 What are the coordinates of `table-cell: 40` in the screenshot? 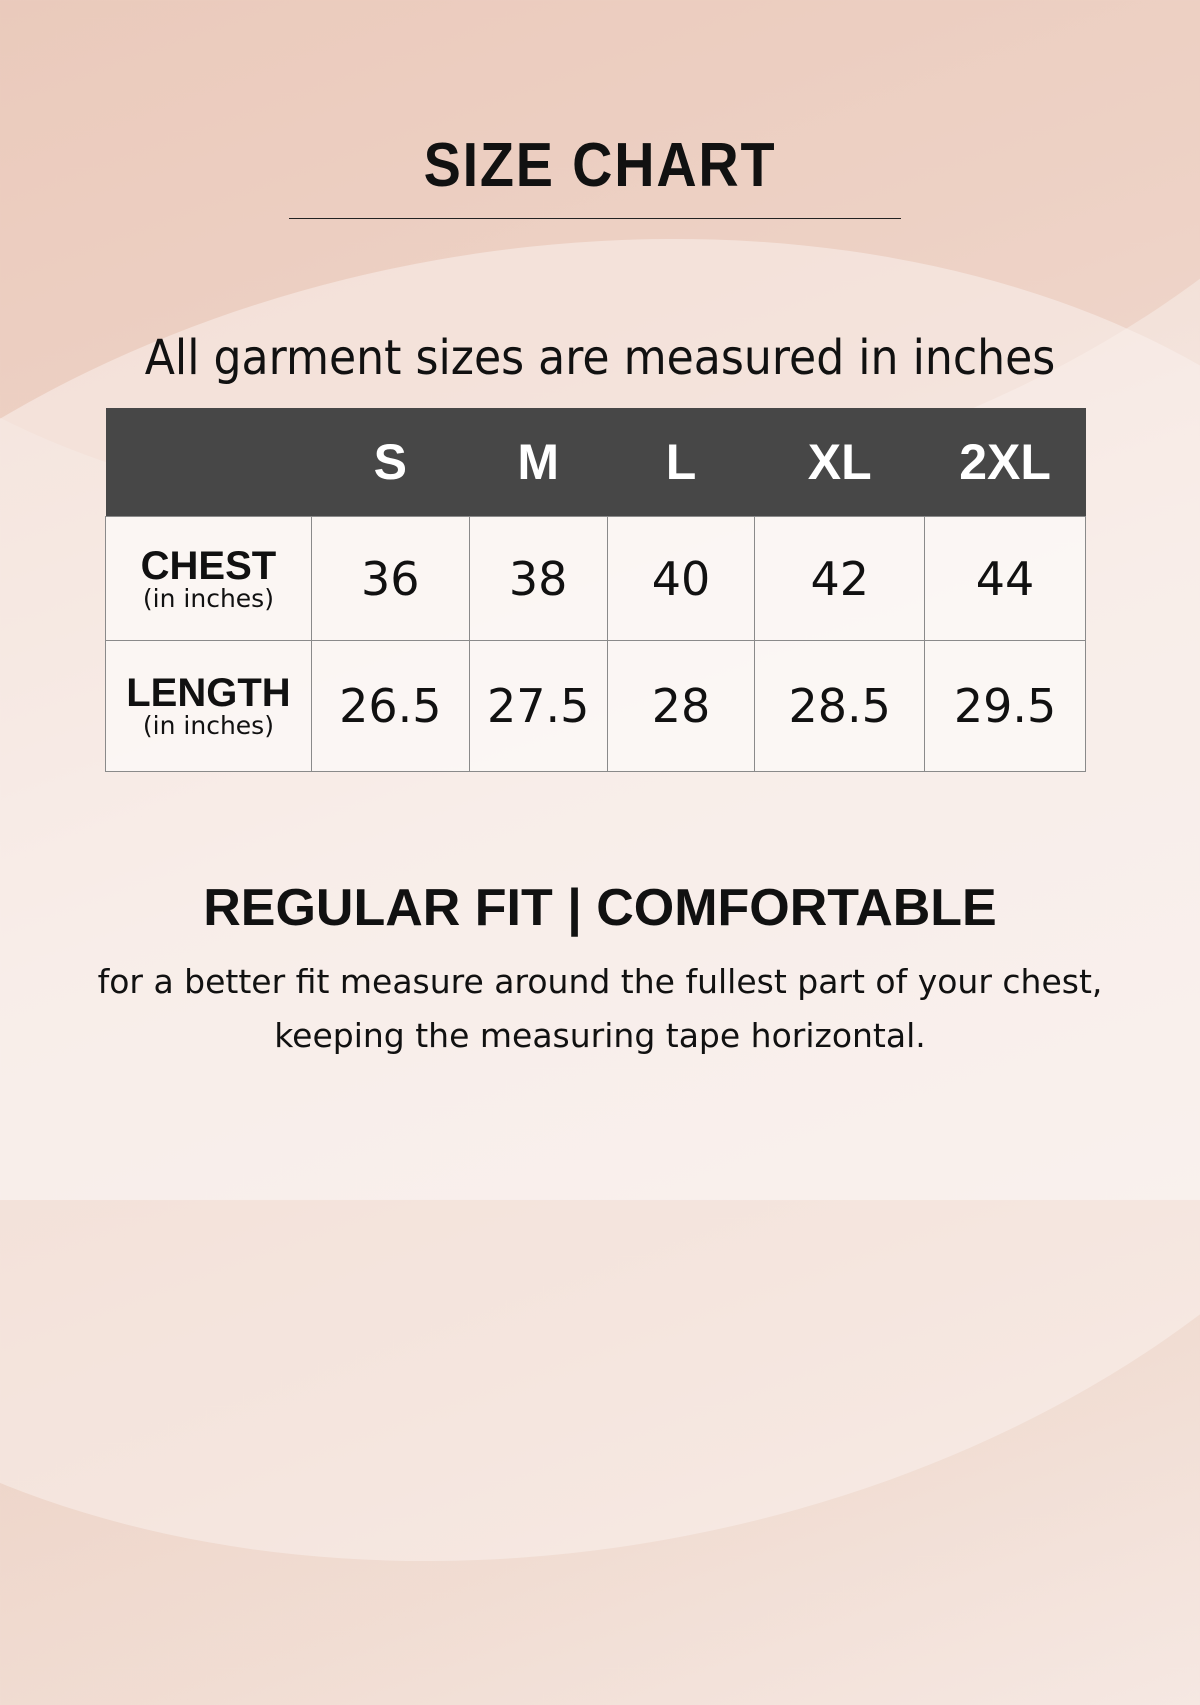 It's located at (681, 578).